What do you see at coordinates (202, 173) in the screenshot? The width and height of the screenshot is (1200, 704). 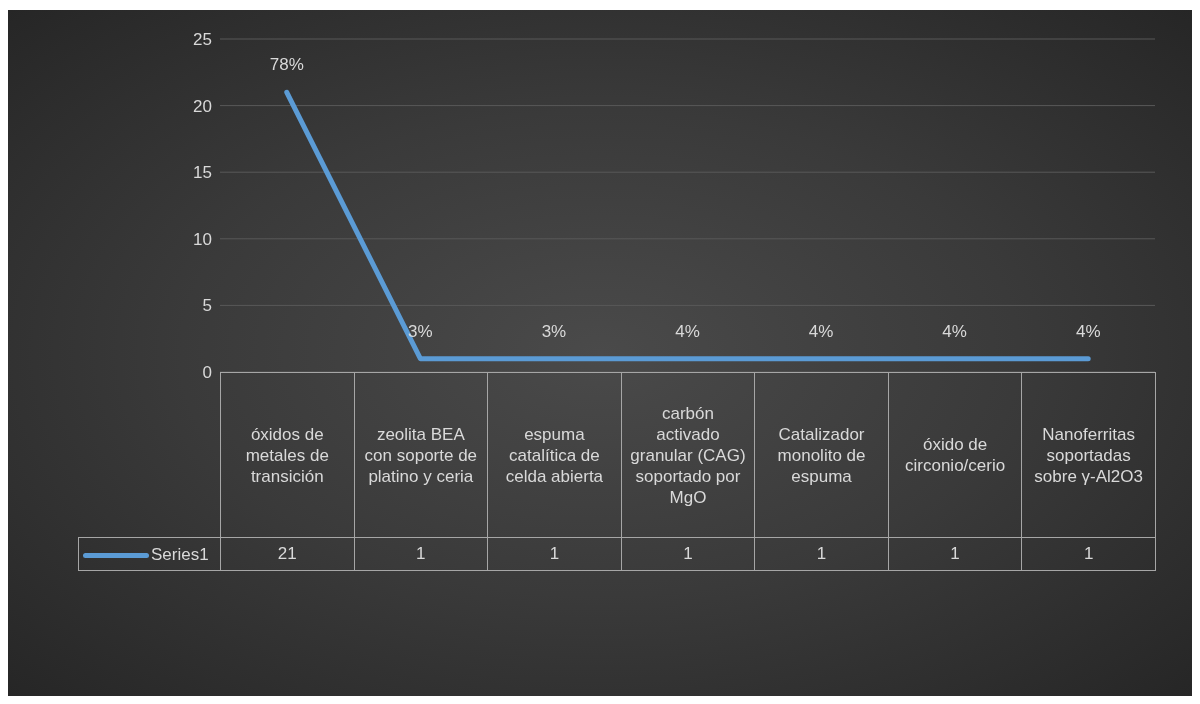 I see `y-tick-label: 15` at bounding box center [202, 173].